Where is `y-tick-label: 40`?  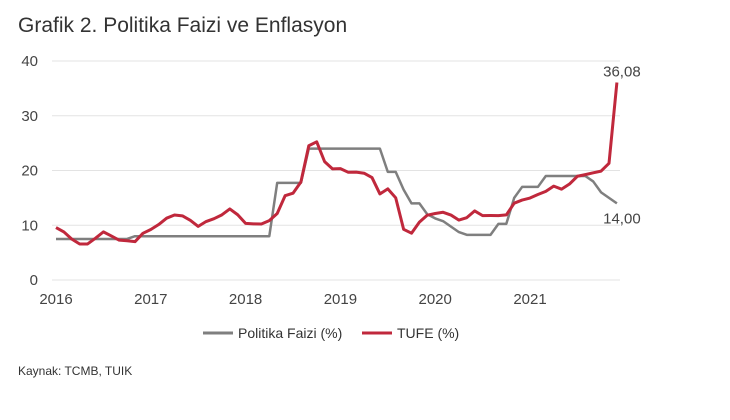
y-tick-label: 40 is located at coordinates (29, 61).